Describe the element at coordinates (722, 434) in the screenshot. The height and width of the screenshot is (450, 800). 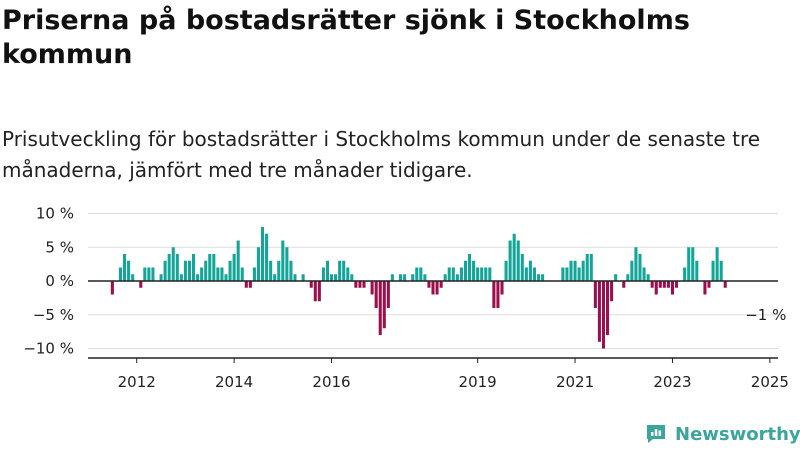
I see `brand: Newsworthy` at that location.